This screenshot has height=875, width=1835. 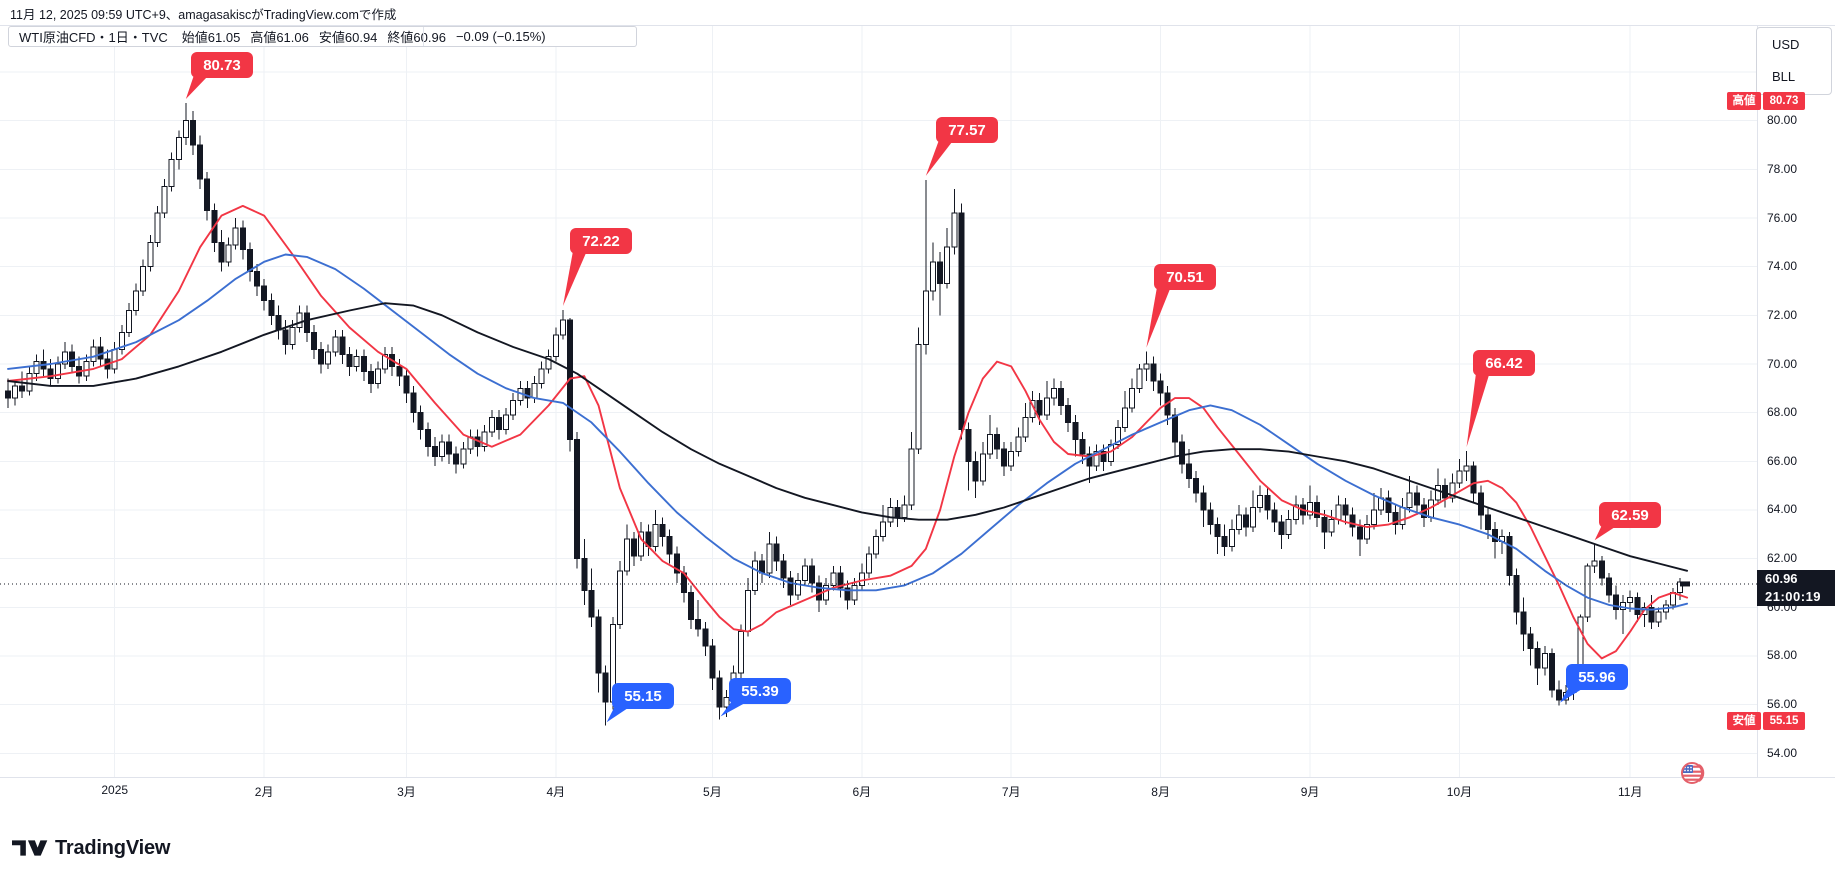 I want to click on price-callout-55.96: 55.96, so click(x=1594, y=683).